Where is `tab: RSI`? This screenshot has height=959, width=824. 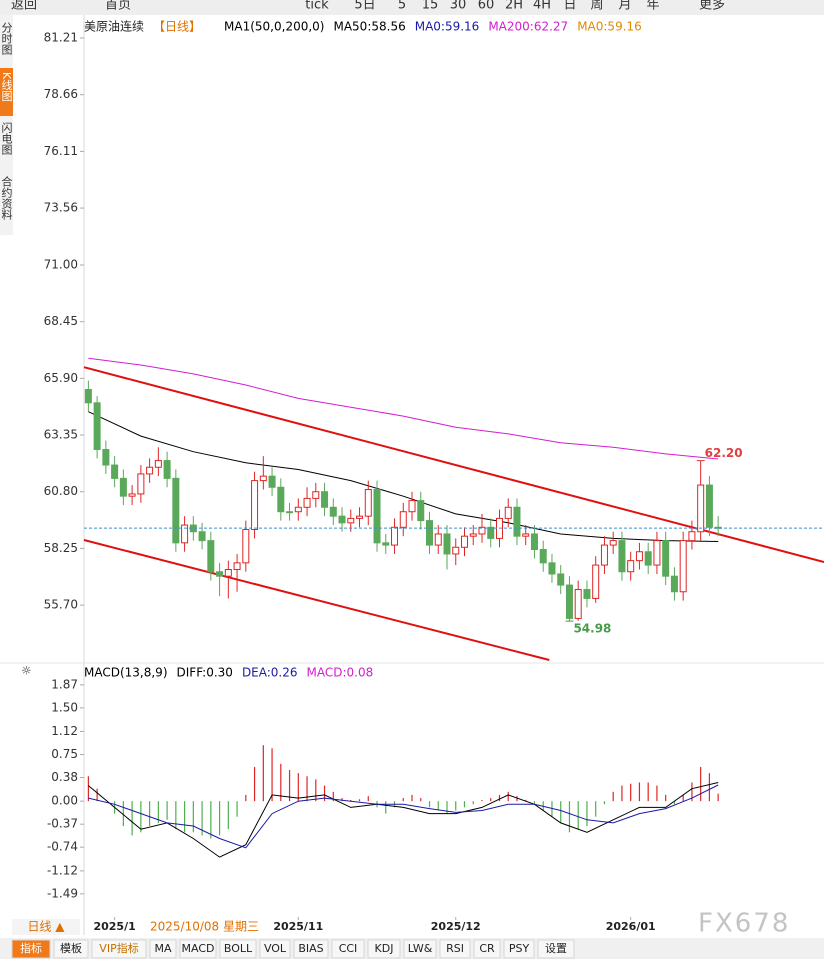
tab: RSI is located at coordinates (455, 948).